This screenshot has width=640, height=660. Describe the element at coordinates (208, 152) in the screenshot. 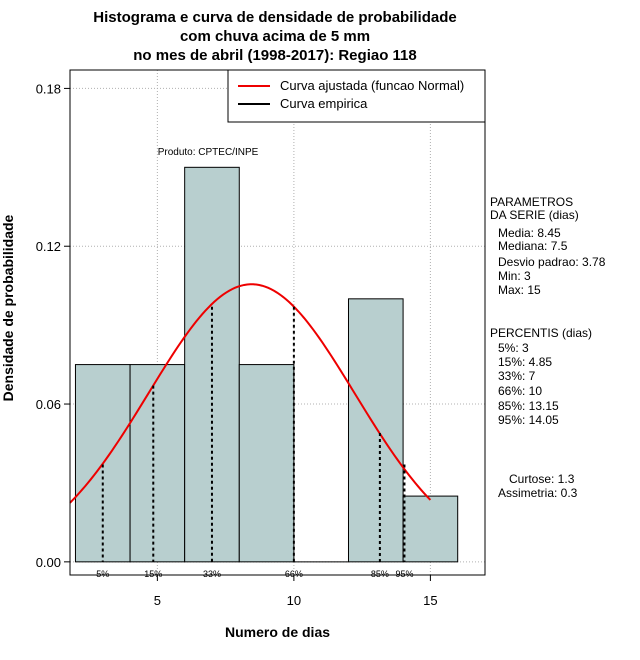

I see `product-annotation: Produto: CPTEC/INPE` at that location.